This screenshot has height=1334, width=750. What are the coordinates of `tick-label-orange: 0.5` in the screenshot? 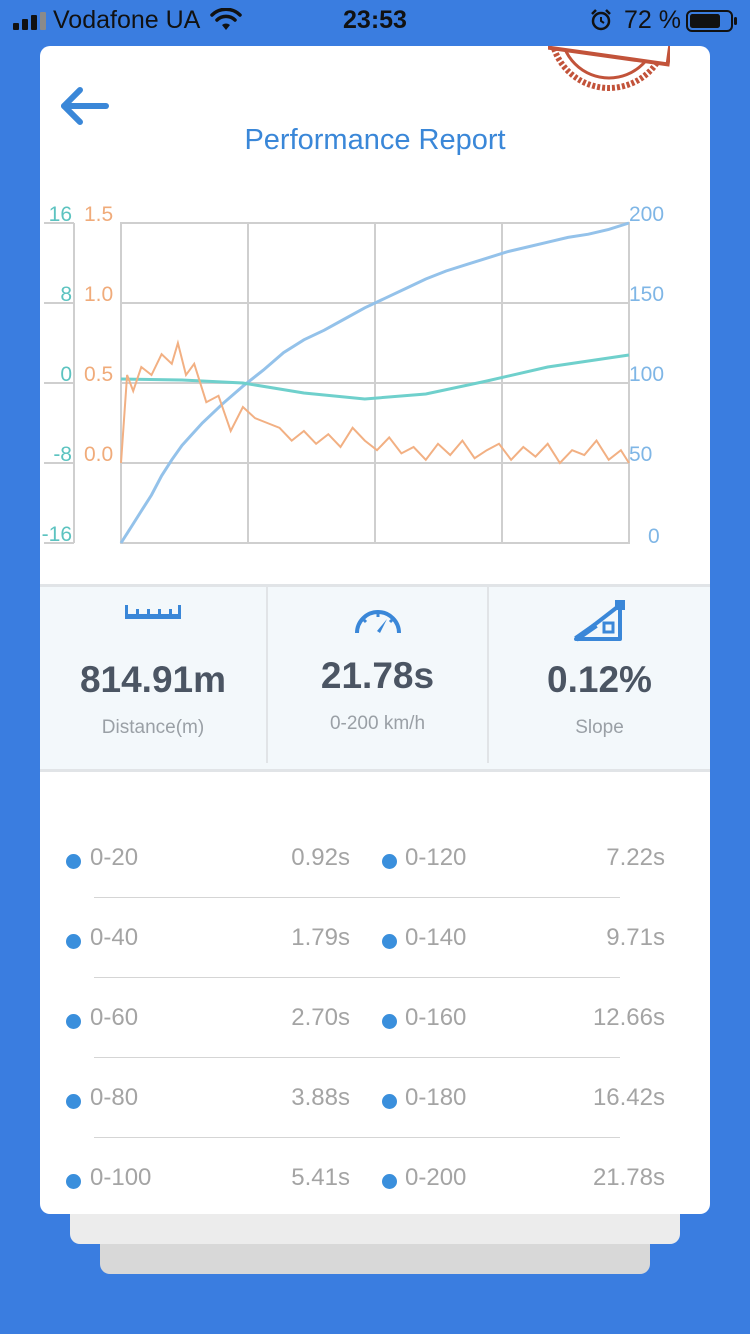 It's located at (98, 374).